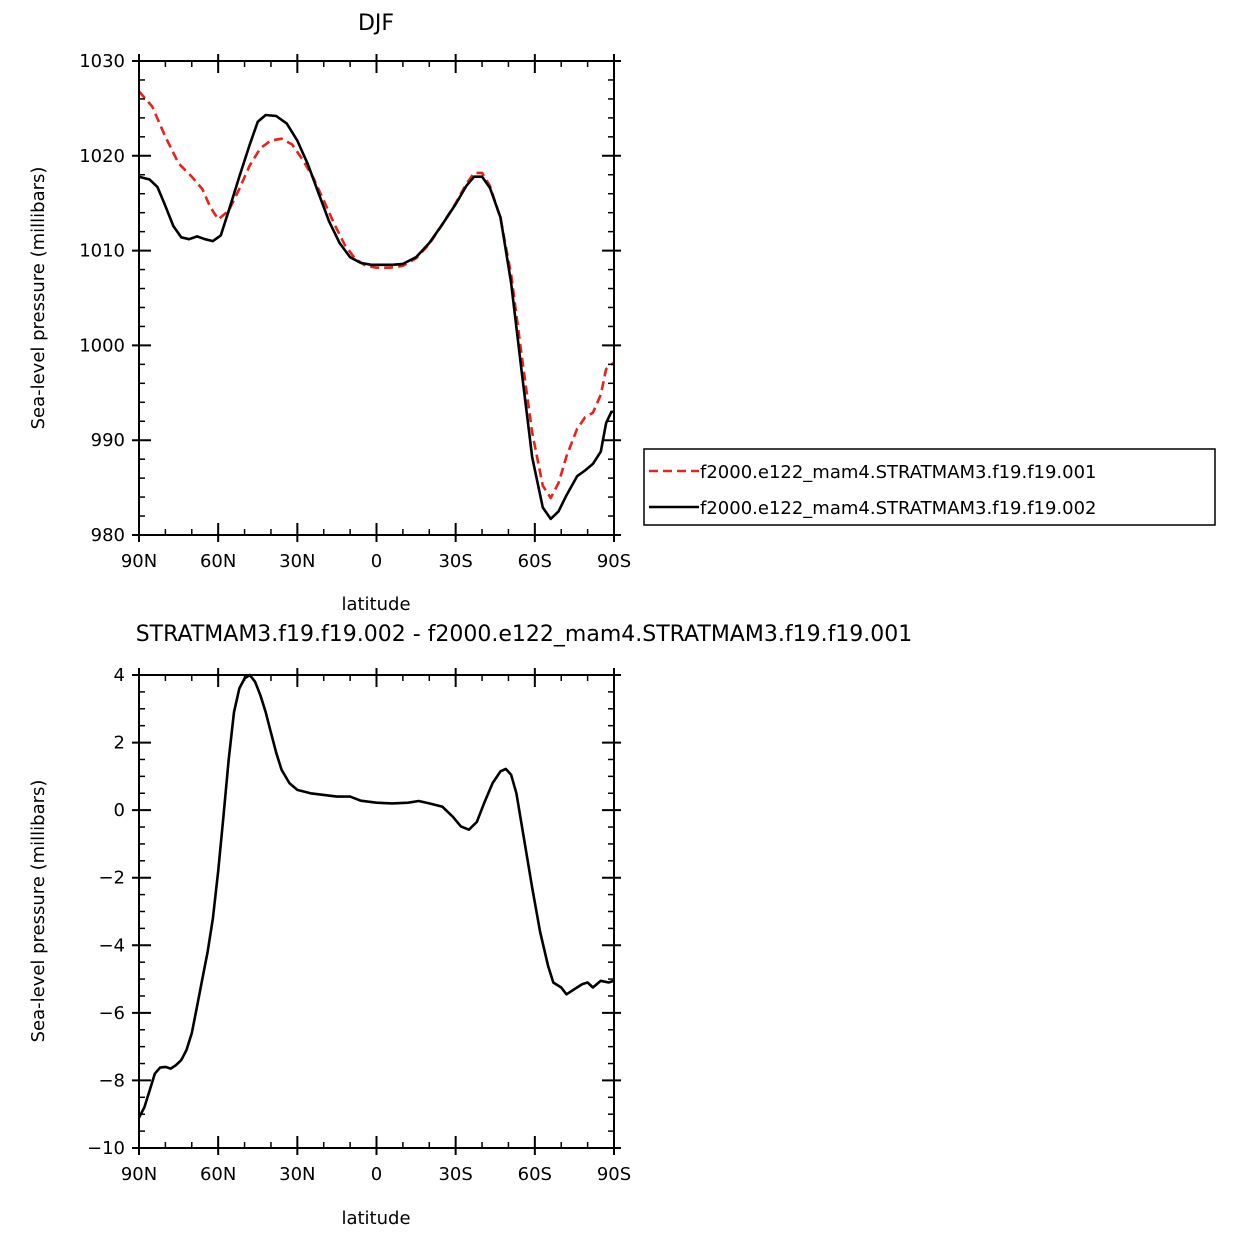 The image size is (1238, 1235). Describe the element at coordinates (119, 675) in the screenshot. I see `bottom-y-tick-label: 4` at that location.